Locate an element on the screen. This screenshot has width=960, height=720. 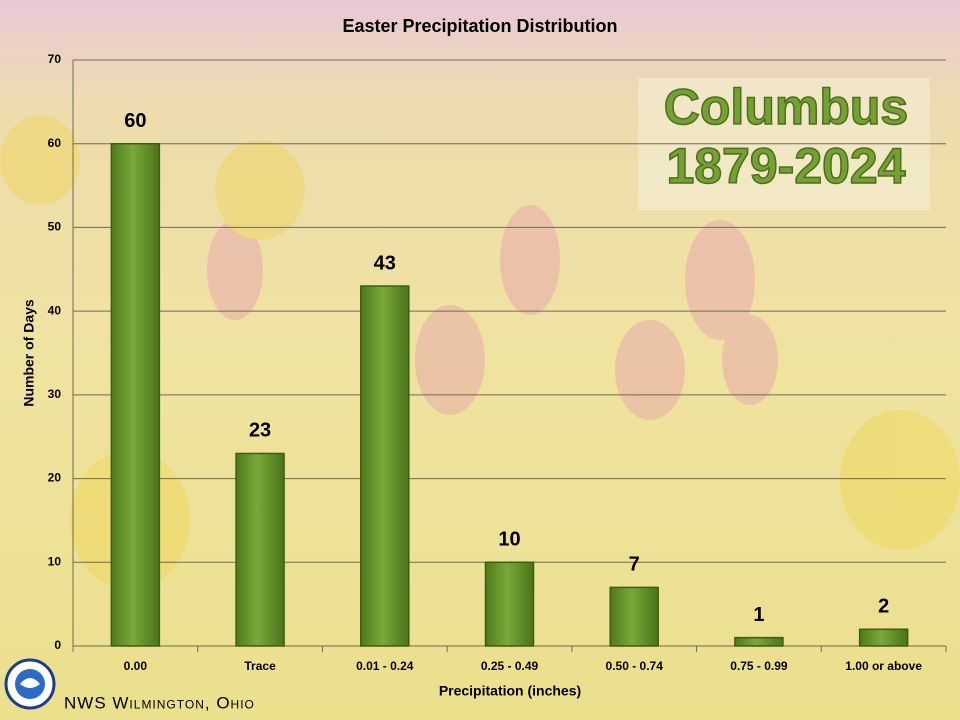
y-tick-label: 0 is located at coordinates (57, 645).